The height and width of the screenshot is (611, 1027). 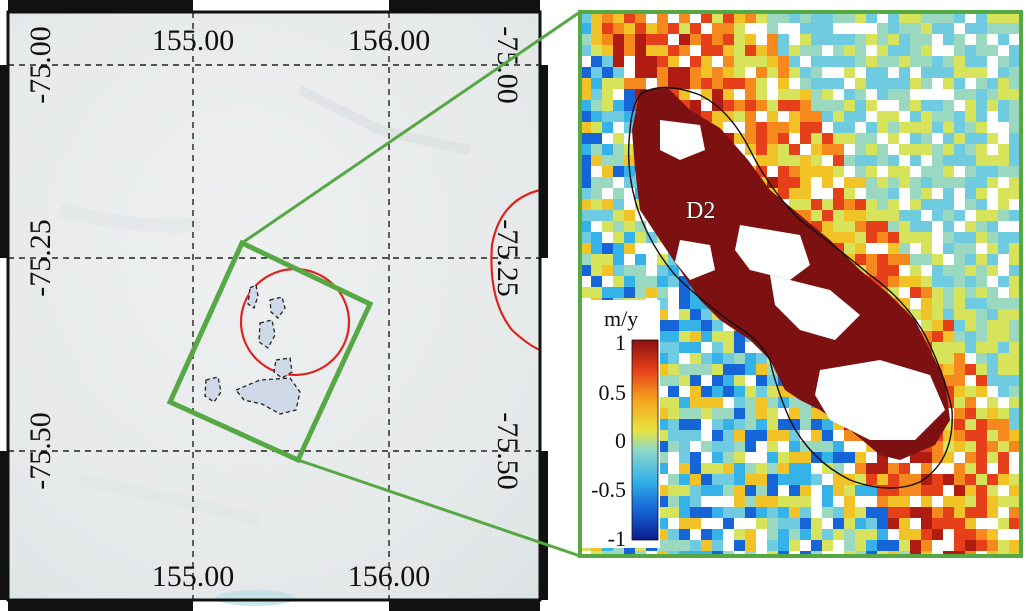 I want to click on lon-label-top-156: 156.00, so click(x=389, y=40).